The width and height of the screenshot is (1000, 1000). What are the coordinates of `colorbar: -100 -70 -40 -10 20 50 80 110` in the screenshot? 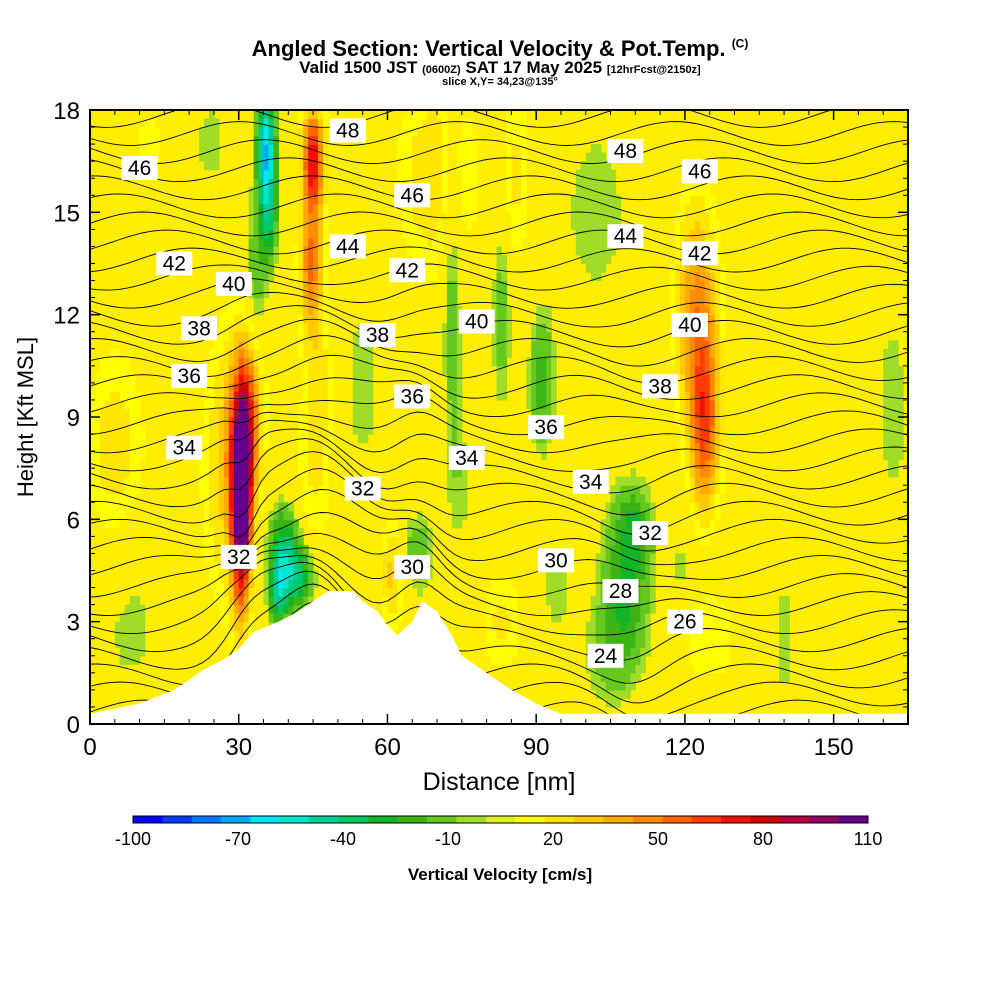 It's located at (498, 832).